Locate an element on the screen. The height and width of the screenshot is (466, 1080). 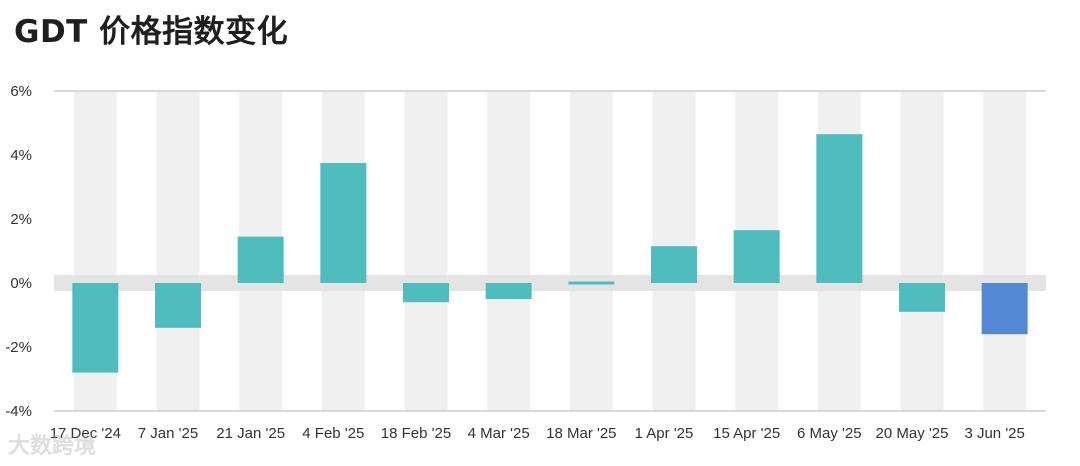
y-axis: -4% -2% 0% 2% 4% 6% is located at coordinates (18, 251).